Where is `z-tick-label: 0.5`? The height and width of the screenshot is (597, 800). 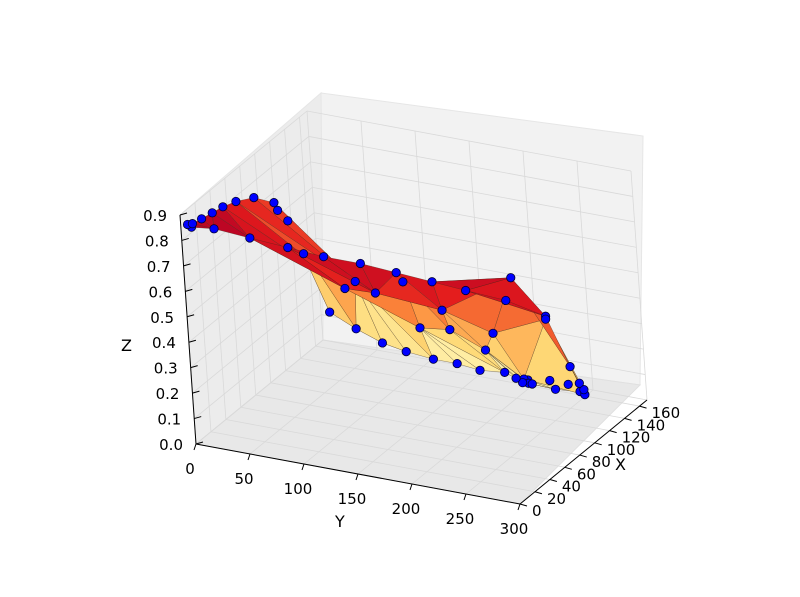 z-tick-label: 0.5 is located at coordinates (162, 318).